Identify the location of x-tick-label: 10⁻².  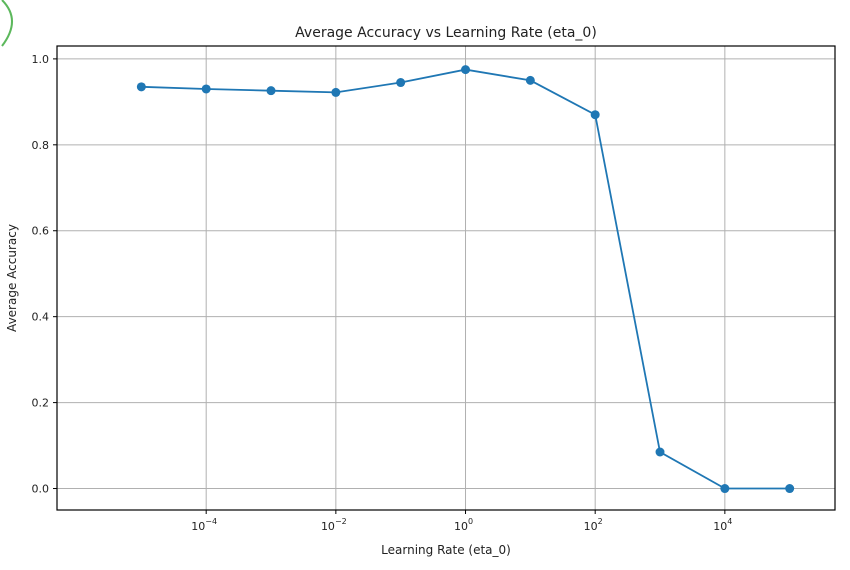
(334, 525).